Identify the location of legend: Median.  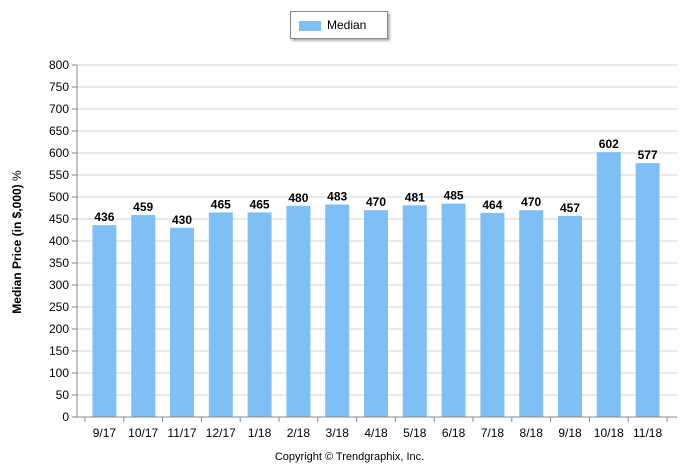
(339, 25).